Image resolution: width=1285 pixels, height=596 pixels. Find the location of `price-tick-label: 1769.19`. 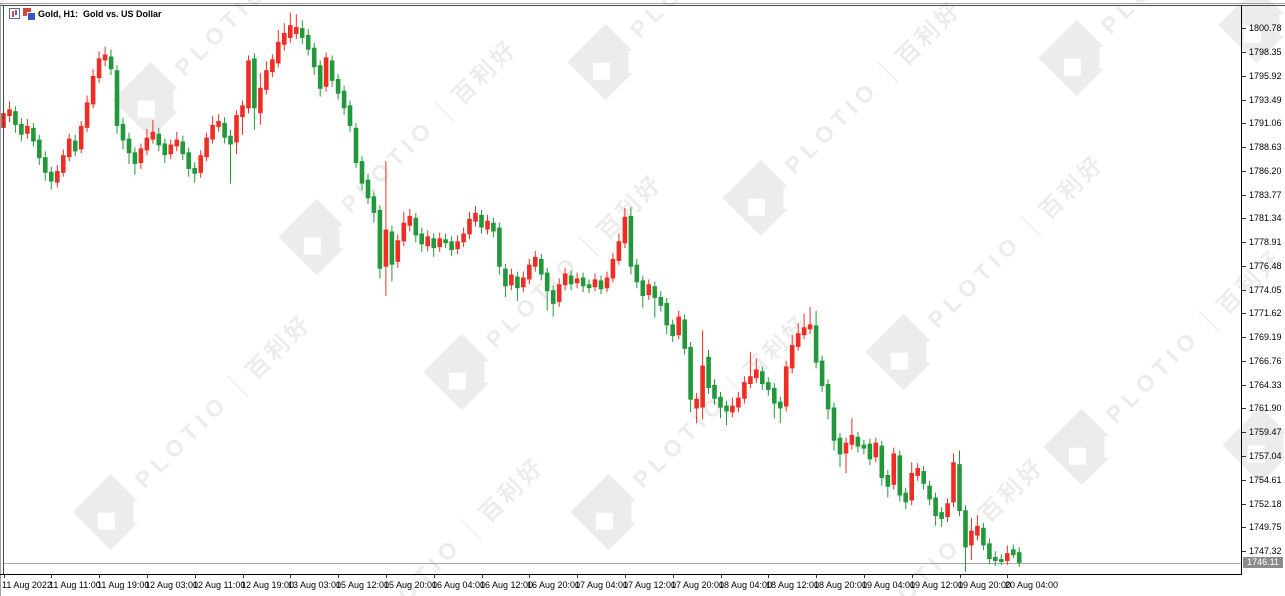

price-tick-label: 1769.19 is located at coordinates (1265, 337).